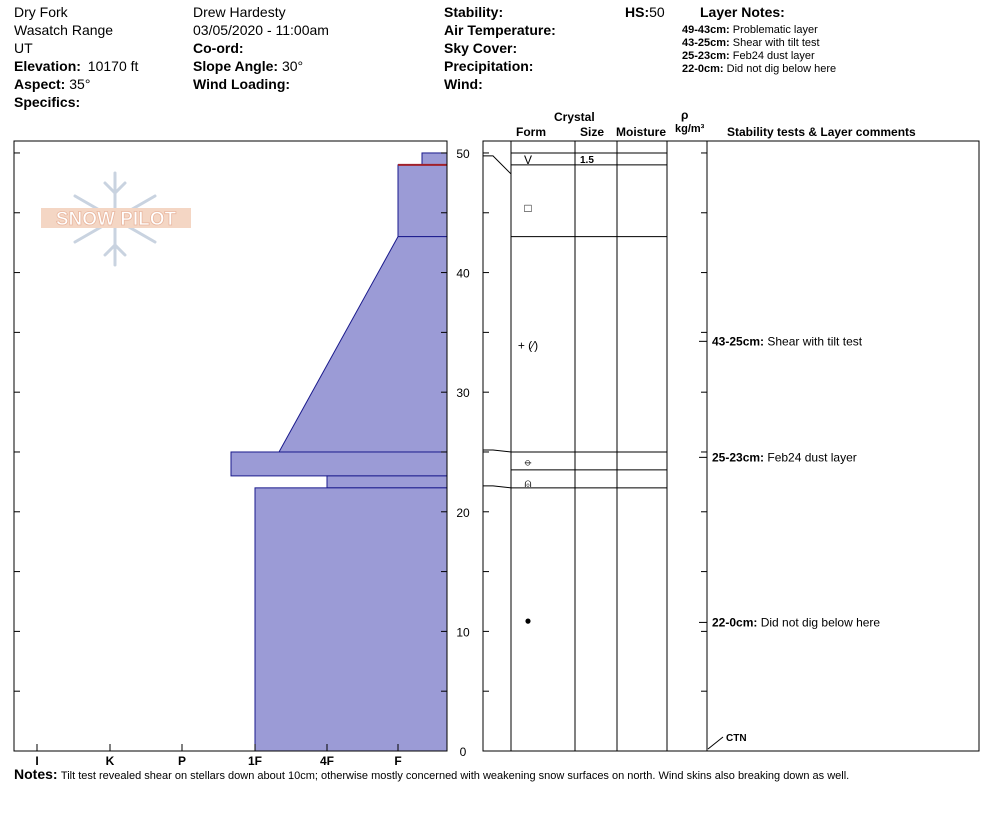 This screenshot has height=840, width=994. What do you see at coordinates (750, 30) in the screenshot?
I see `layer-note: 49-43cm: Problematic layer` at bounding box center [750, 30].